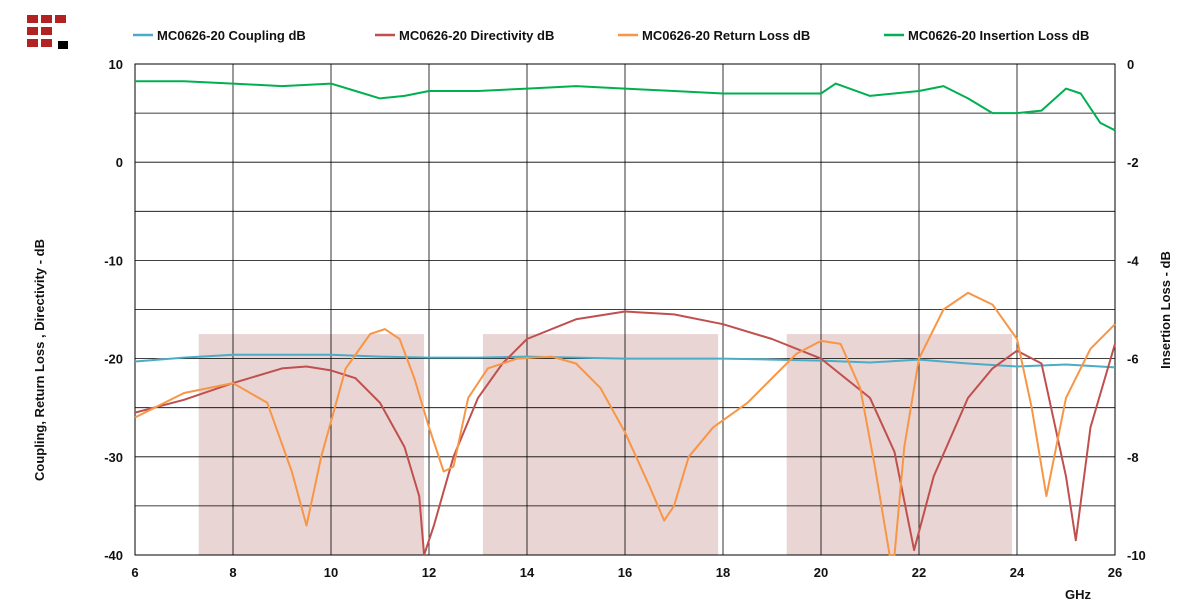  What do you see at coordinates (113, 260) in the screenshot?
I see `y-left-tick-label: -10` at bounding box center [113, 260].